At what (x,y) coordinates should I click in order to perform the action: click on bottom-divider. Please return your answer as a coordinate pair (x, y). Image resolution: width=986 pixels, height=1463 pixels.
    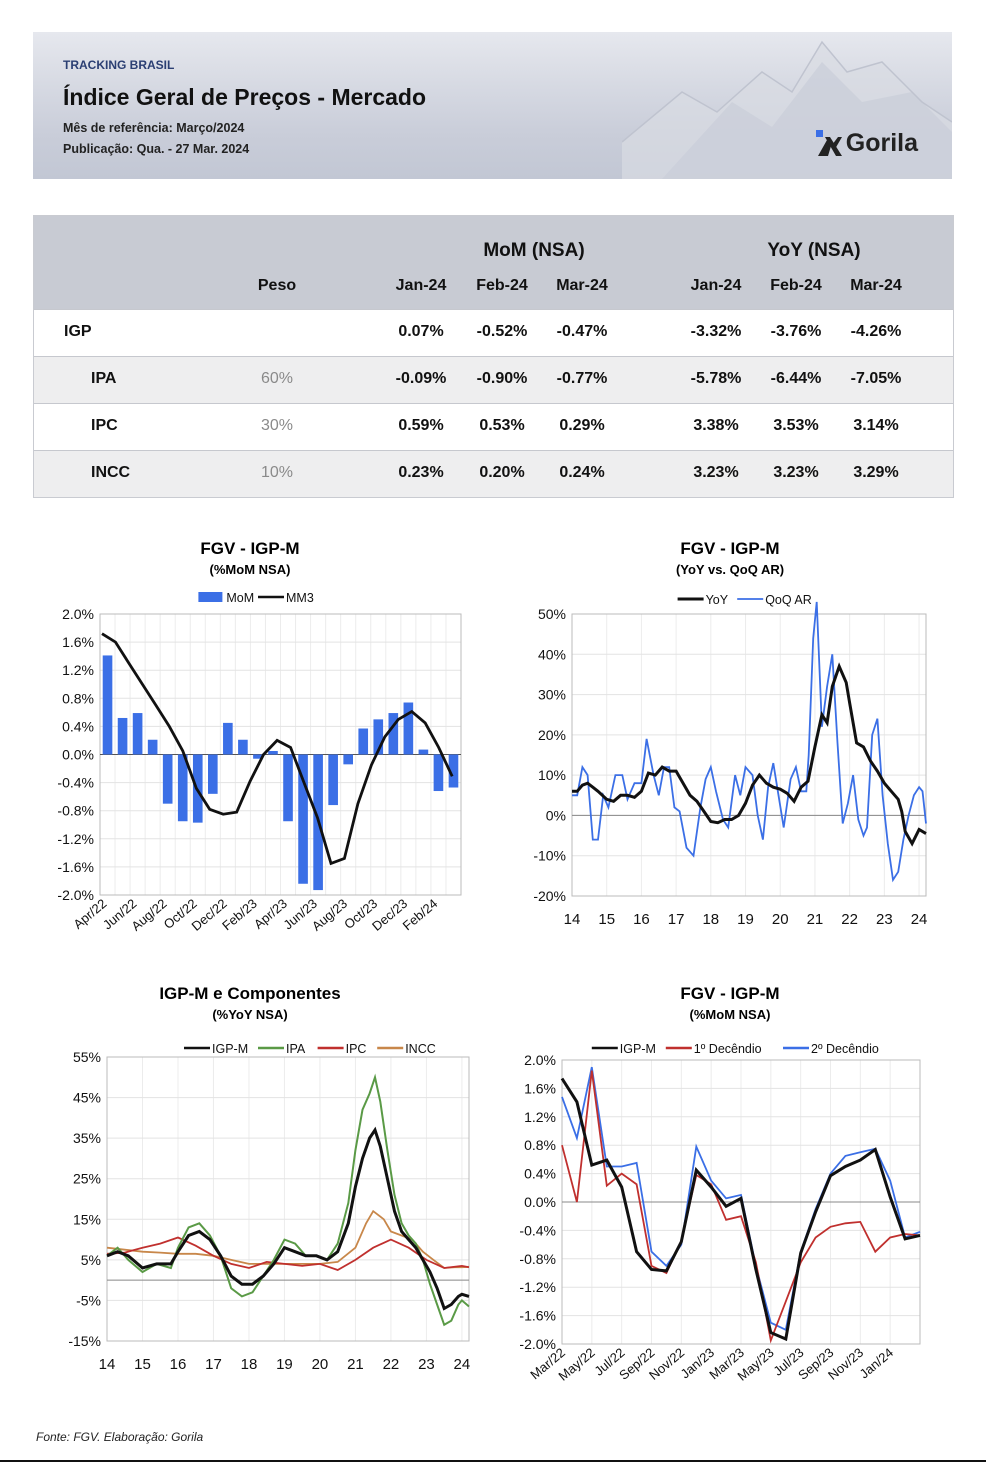
    Looking at the image, I should click on (493, 1461).